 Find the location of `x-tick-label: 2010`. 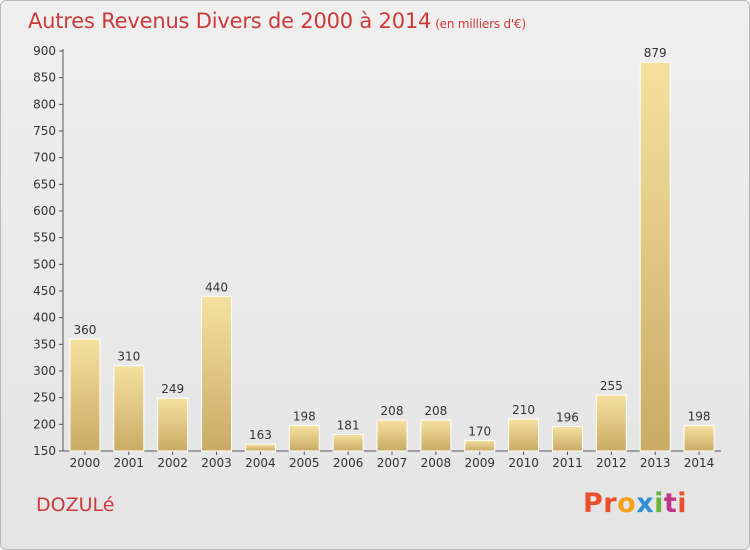

x-tick-label: 2010 is located at coordinates (523, 463).